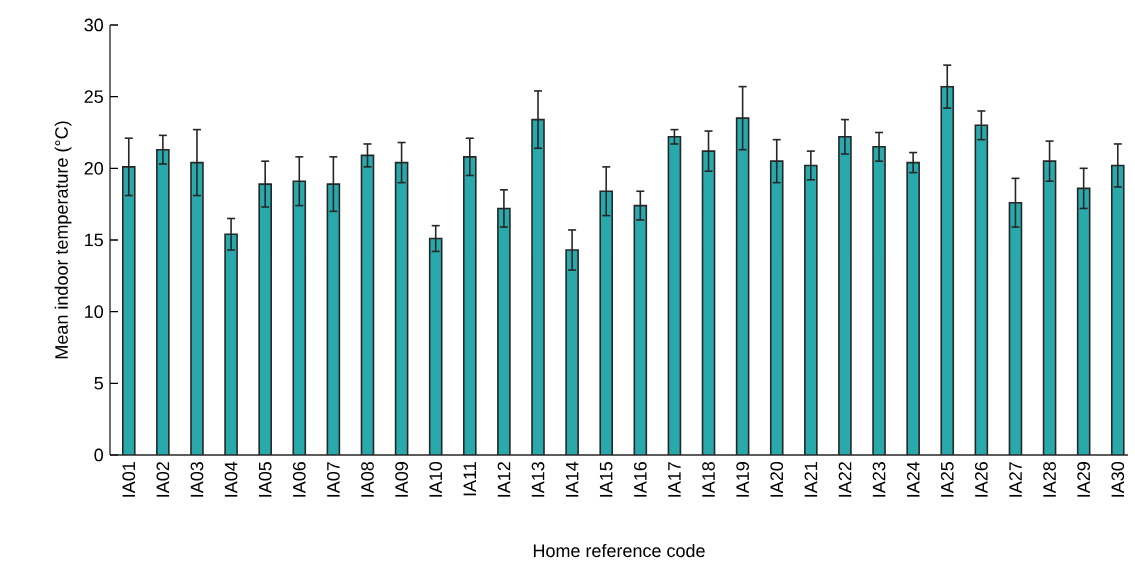 The height and width of the screenshot is (566, 1135). What do you see at coordinates (1084, 479) in the screenshot?
I see `x-tick-label: IA29` at bounding box center [1084, 479].